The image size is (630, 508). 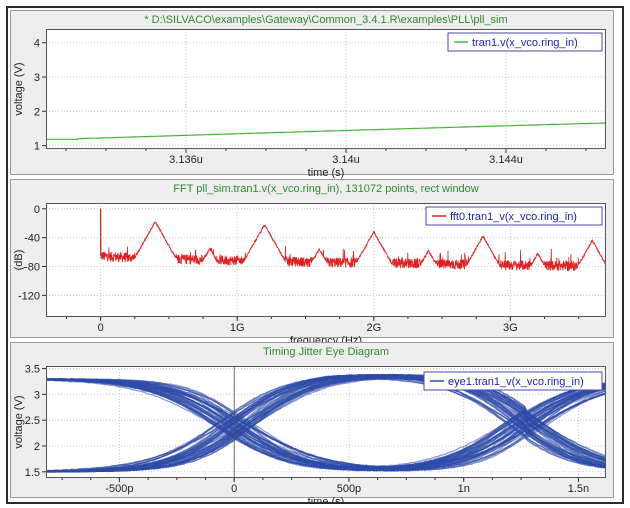 I want to click on y-tick-label: -80, so click(x=32, y=267).